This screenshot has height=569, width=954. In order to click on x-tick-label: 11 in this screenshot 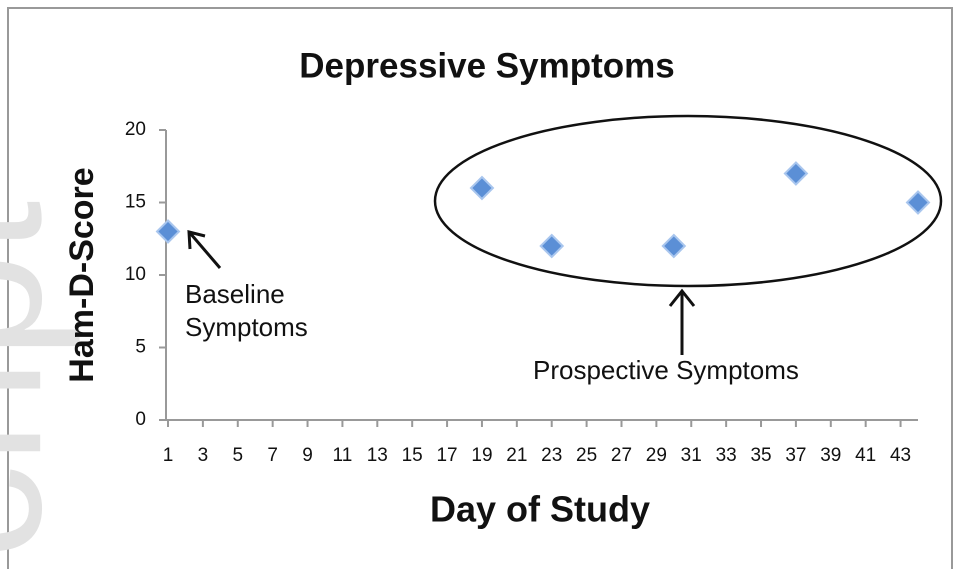, I will do `click(343, 455)`.